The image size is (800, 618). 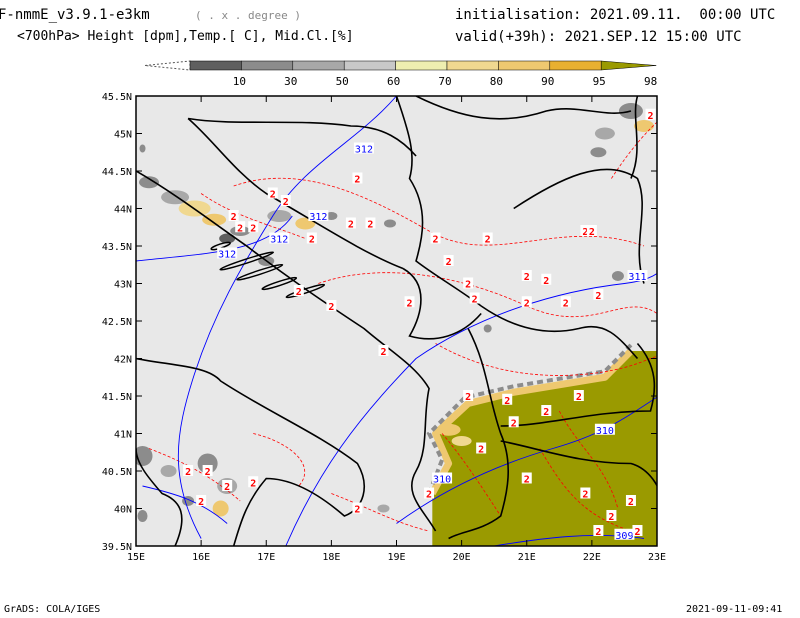 I want to click on lat-label: 40N, so click(x=123, y=510).